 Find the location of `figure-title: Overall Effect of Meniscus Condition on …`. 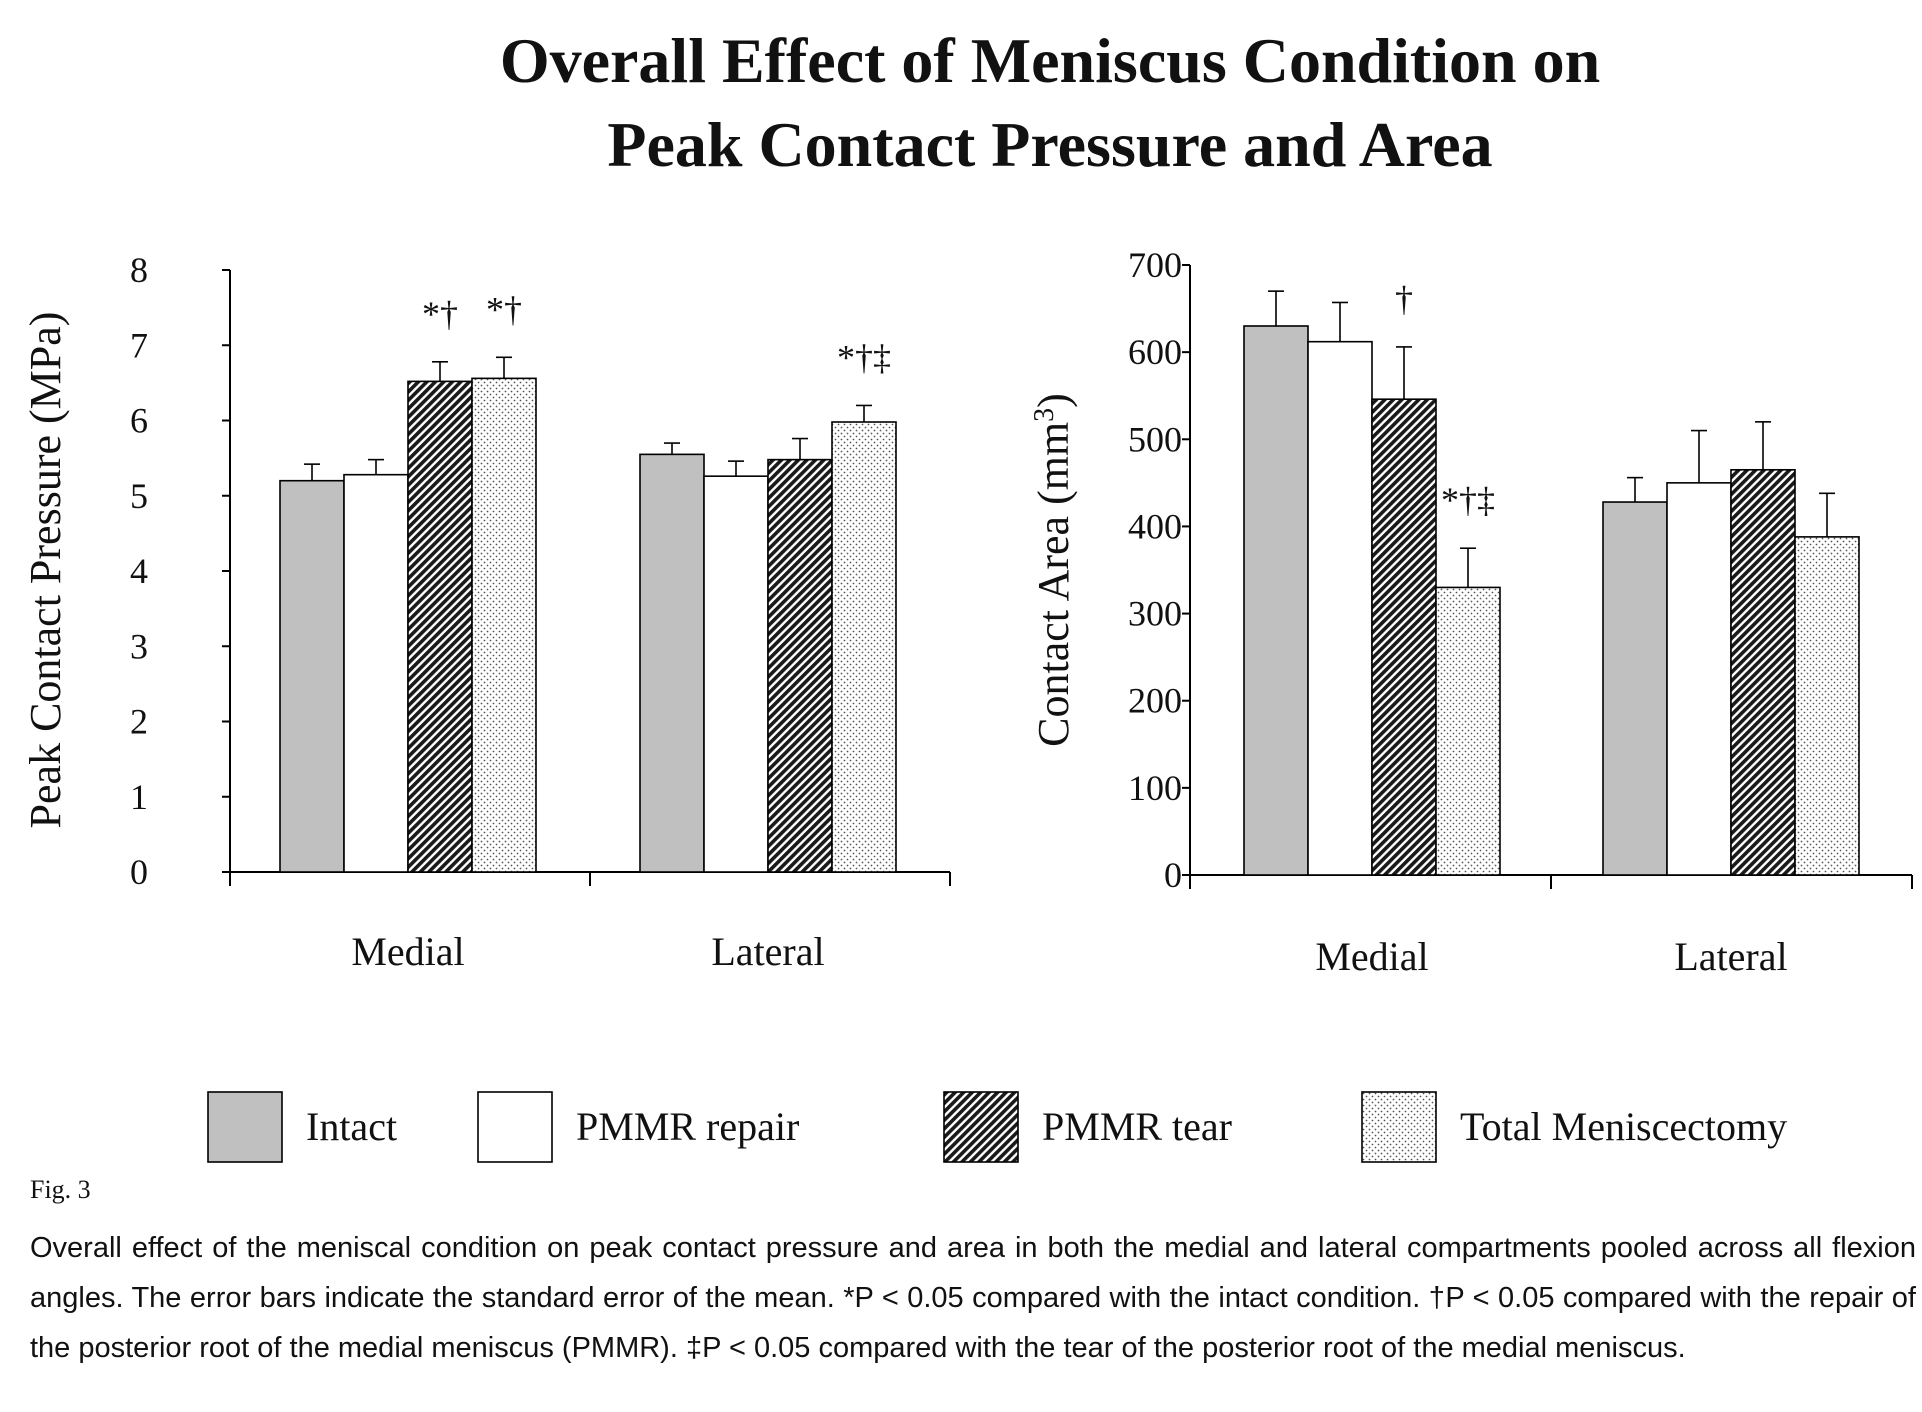

figure-title: Overall Effect of Meniscus Condition on … is located at coordinates (1050, 102).